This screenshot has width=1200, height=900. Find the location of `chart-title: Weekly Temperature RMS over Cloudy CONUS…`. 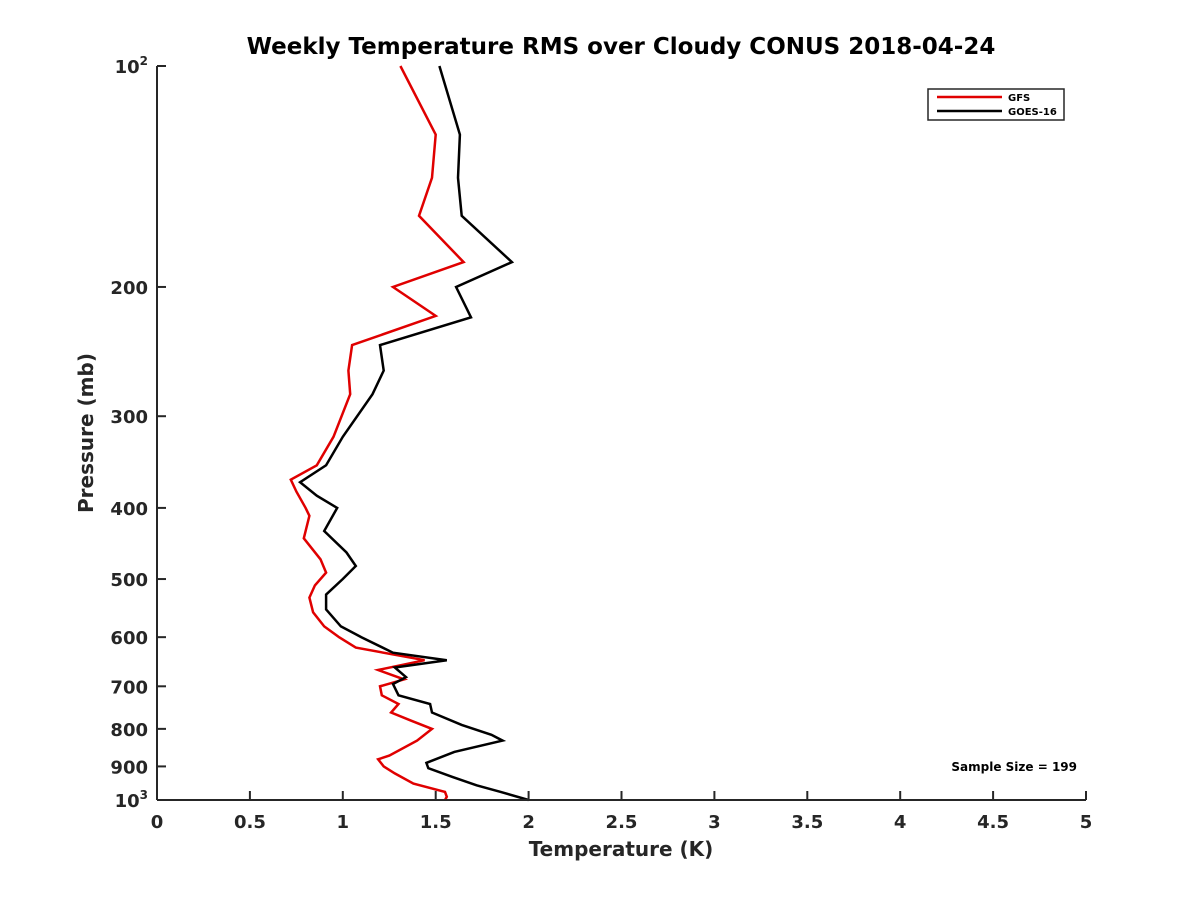

chart-title: Weekly Temperature RMS over Cloudy CONUS… is located at coordinates (621, 47).